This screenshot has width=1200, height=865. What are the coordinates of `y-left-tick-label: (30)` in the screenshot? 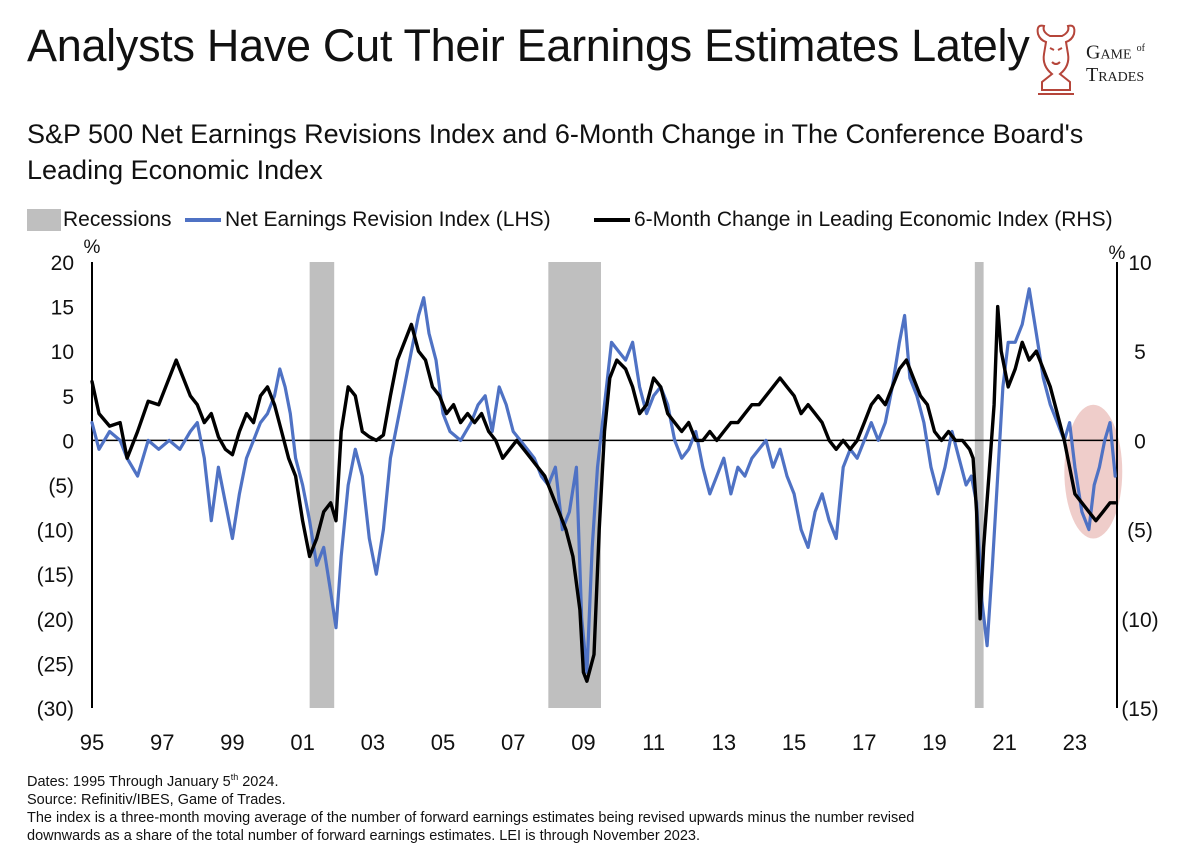 It's located at (55, 709).